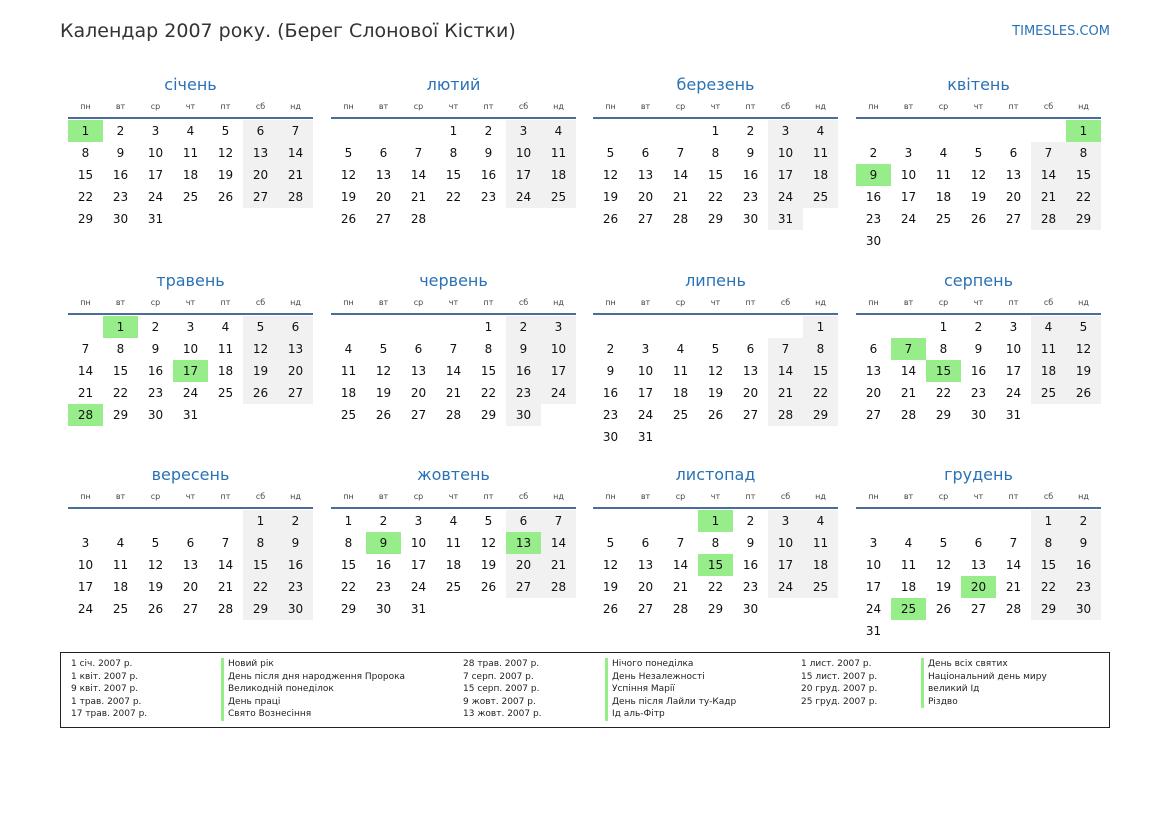 The height and width of the screenshot is (827, 1169). I want to click on day-cell: 31, so click(190, 415).